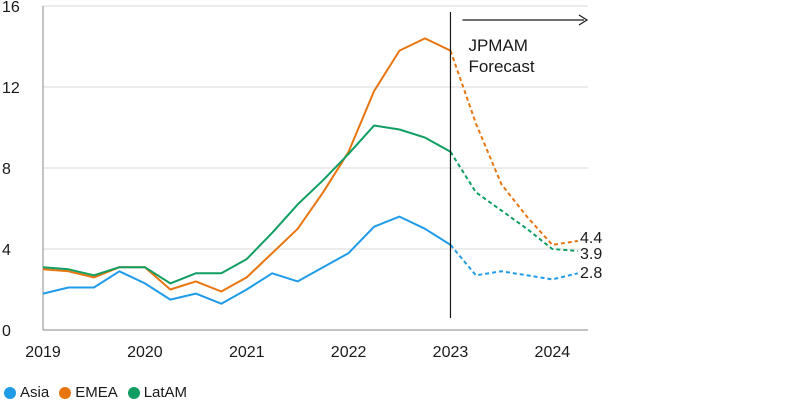 The width and height of the screenshot is (800, 405). Describe the element at coordinates (6, 250) in the screenshot. I see `y-tick-label: 4` at that location.